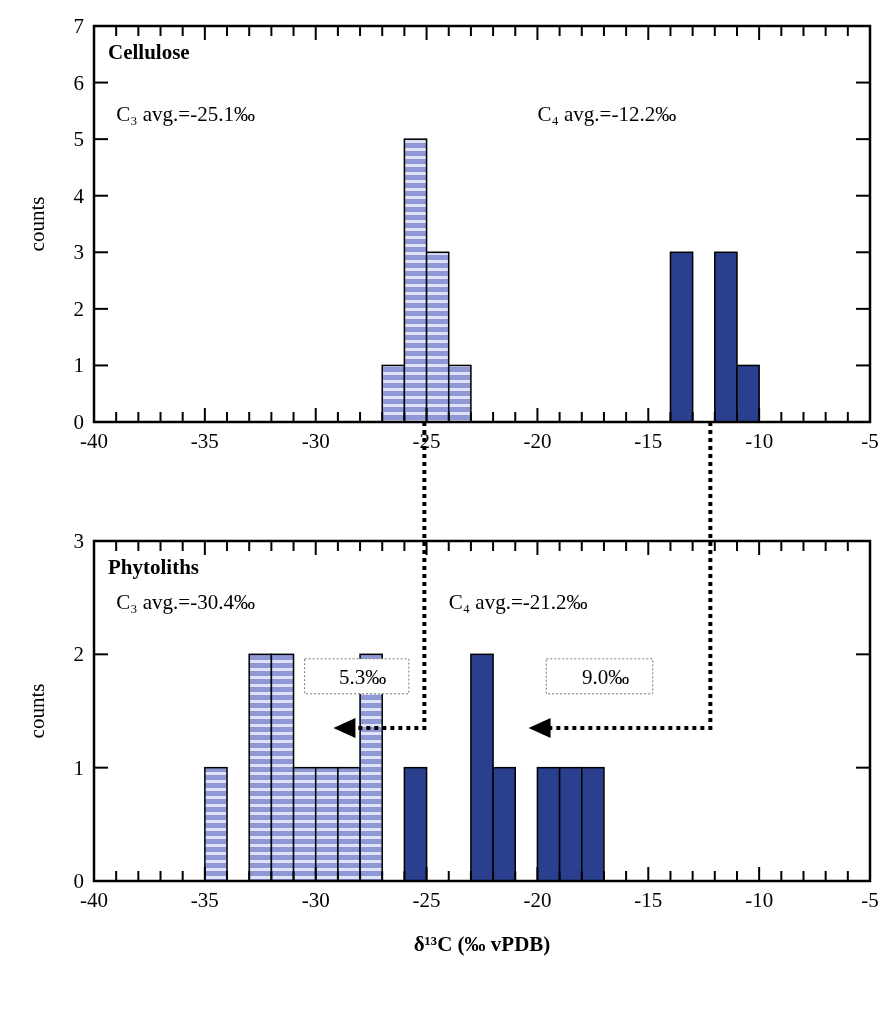  Describe the element at coordinates (78, 82) in the screenshot. I see `y-tick-label: 6` at that location.